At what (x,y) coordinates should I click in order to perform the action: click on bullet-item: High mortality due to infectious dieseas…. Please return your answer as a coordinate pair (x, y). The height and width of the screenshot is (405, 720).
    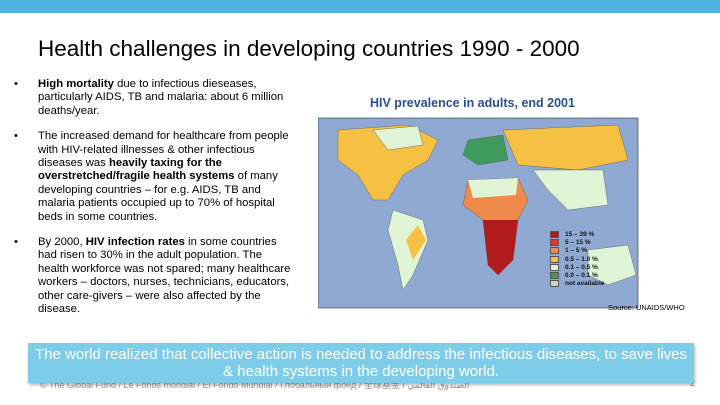
    Looking at the image, I should click on (154, 98).